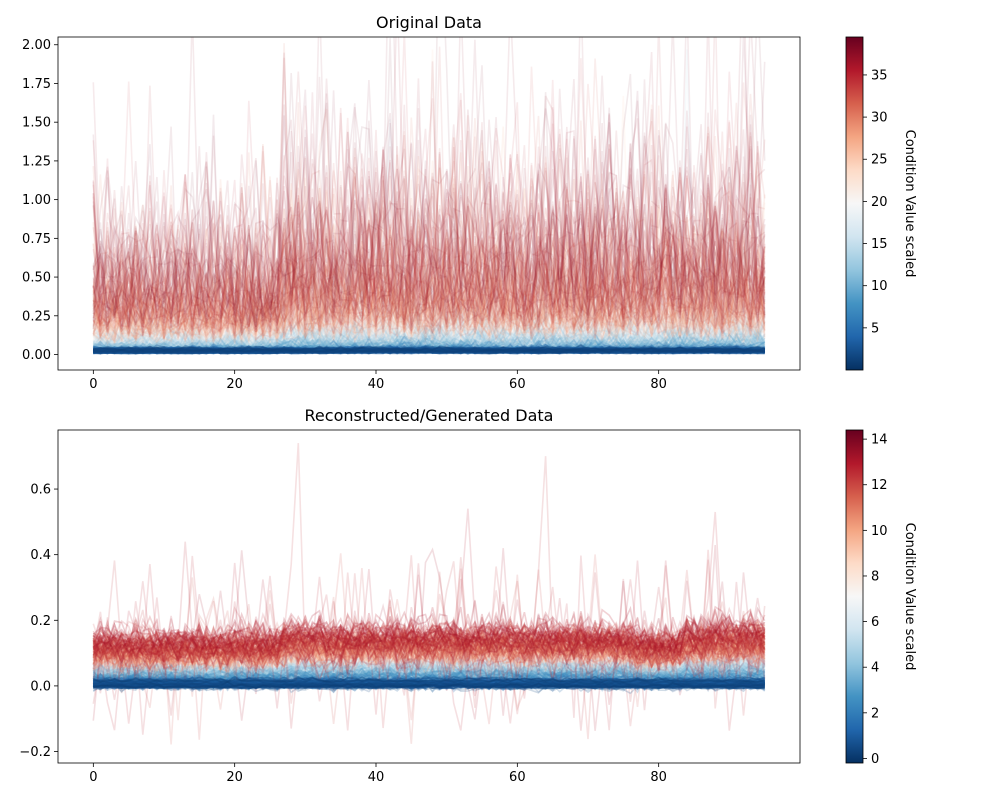  Describe the element at coordinates (875, 713) in the screenshot. I see `colorbar-tick-label: 2` at that location.